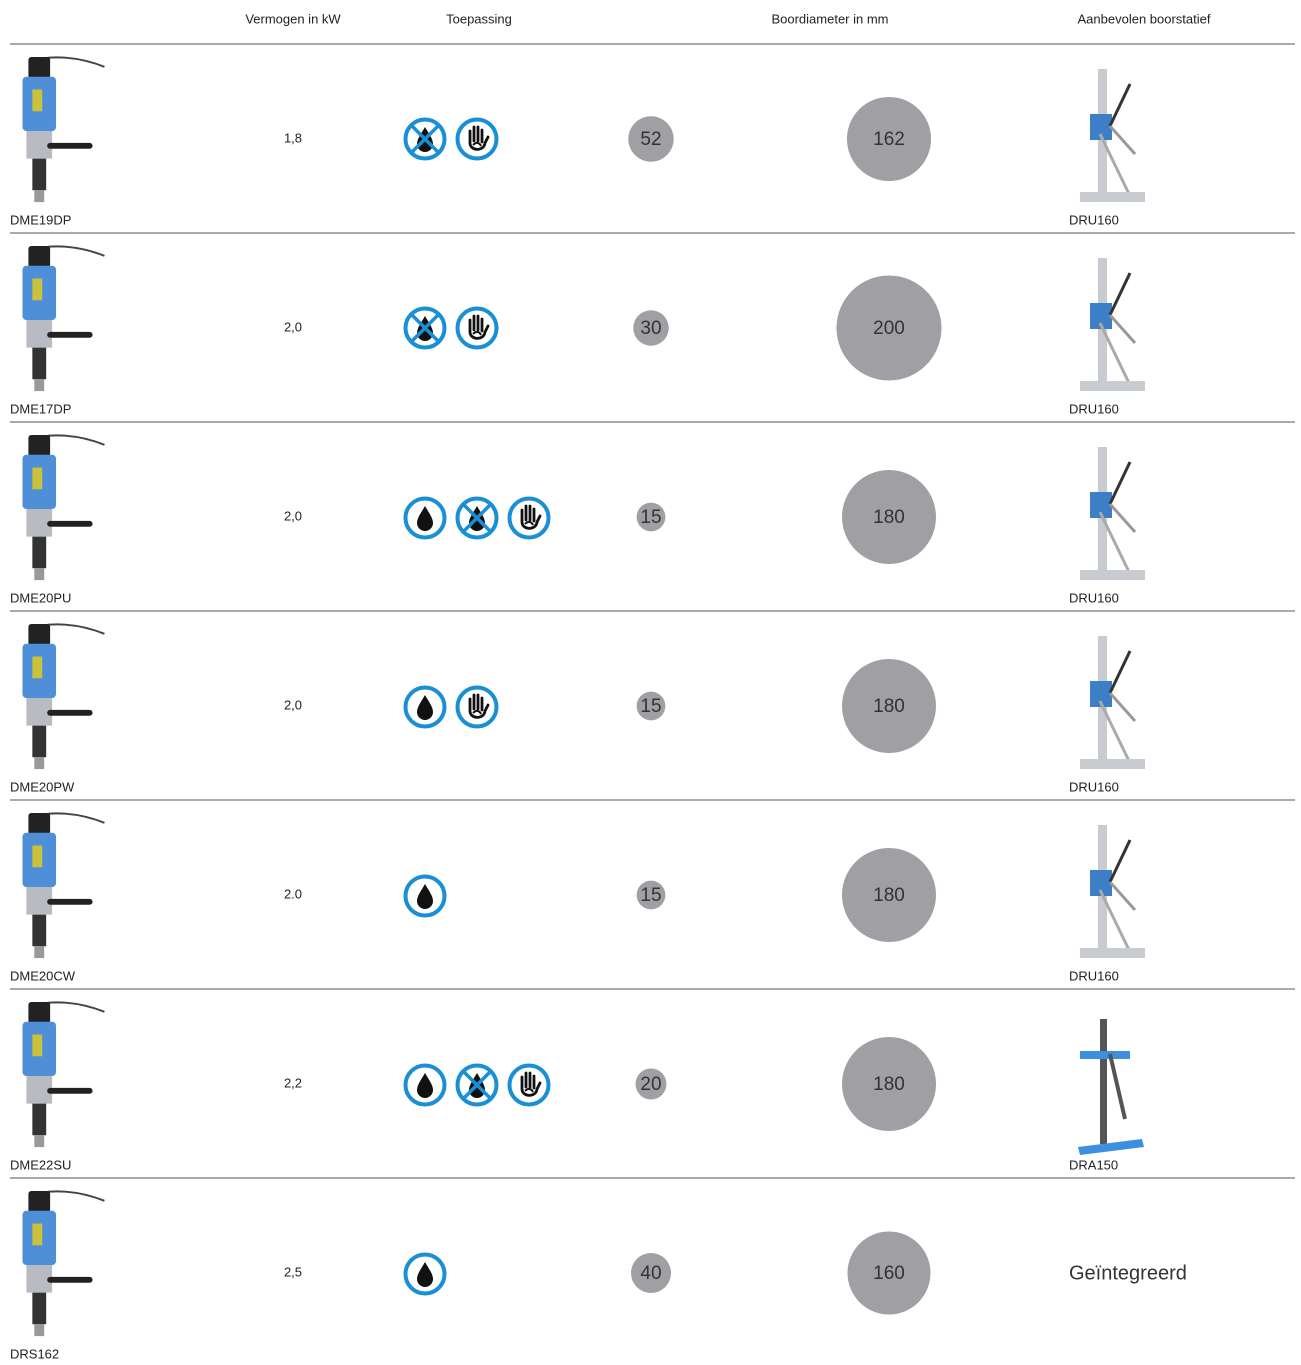 This screenshot has width=1301, height=1365. Describe the element at coordinates (293, 18) in the screenshot. I see `header-power: Vermogen in kW` at that location.